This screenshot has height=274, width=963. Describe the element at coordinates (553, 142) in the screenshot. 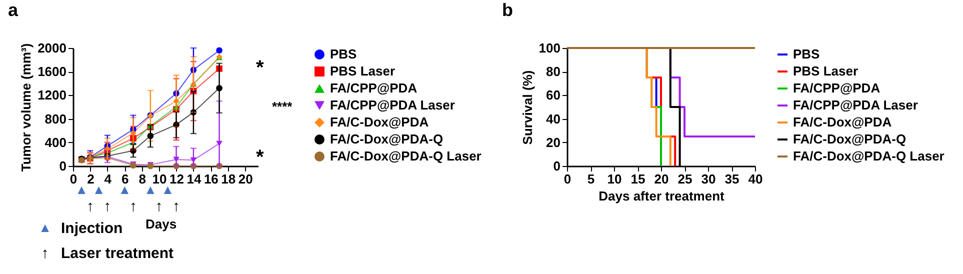

I see `y-tick-label: 20` at that location.